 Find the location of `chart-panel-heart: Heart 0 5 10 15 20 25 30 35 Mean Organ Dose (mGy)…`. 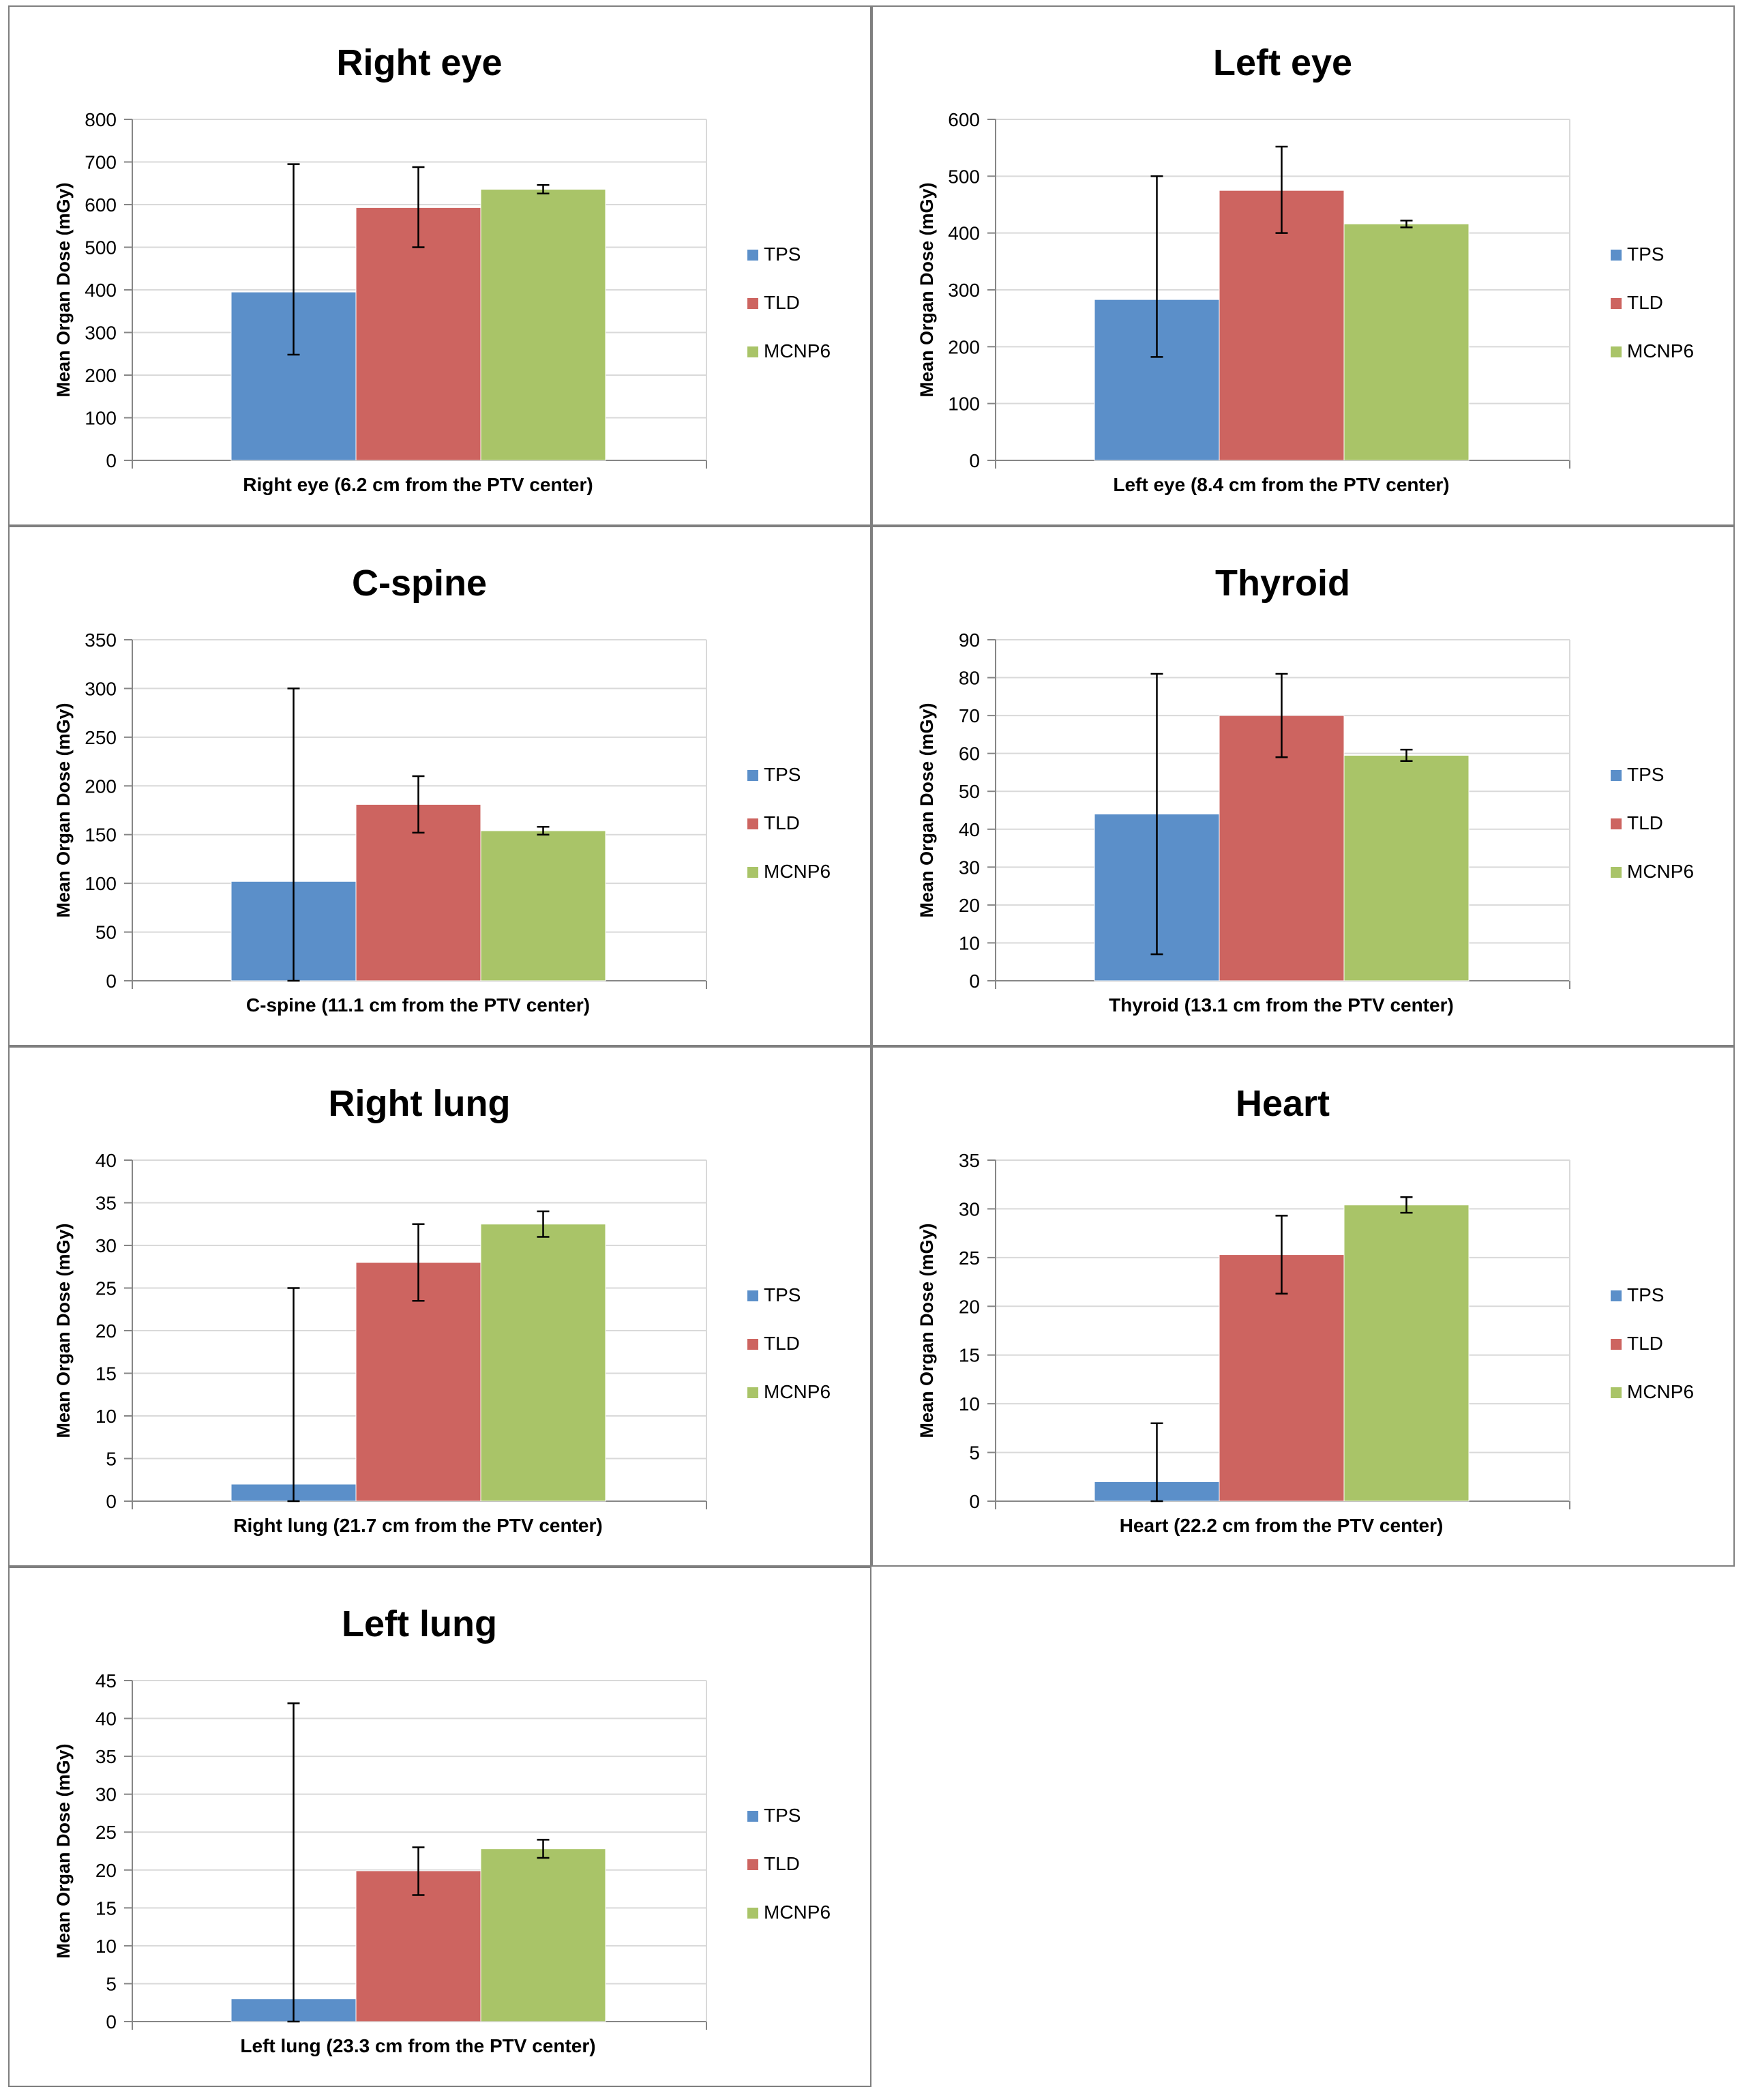

chart-panel-heart: Heart 0 5 10 15 20 25 30 35 Mean Organ Dose (mGy)… is located at coordinates (1303, 1306).